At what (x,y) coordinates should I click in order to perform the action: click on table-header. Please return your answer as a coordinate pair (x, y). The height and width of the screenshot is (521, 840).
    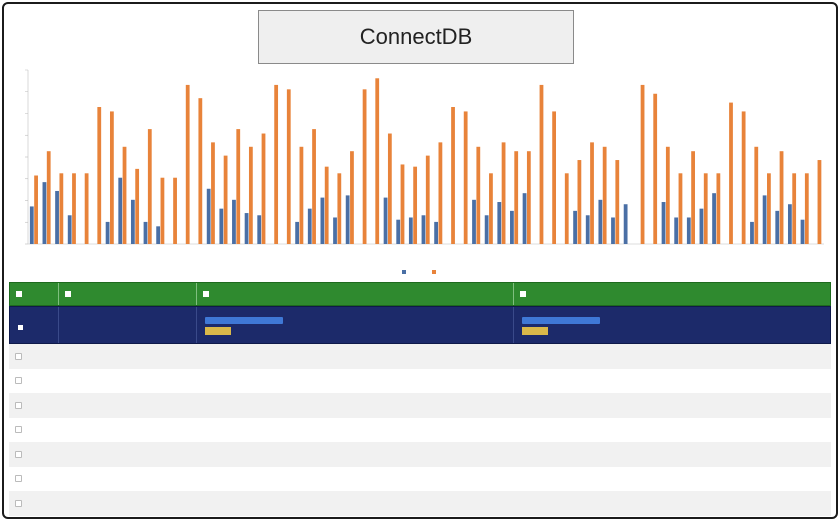
    Looking at the image, I should click on (420, 294).